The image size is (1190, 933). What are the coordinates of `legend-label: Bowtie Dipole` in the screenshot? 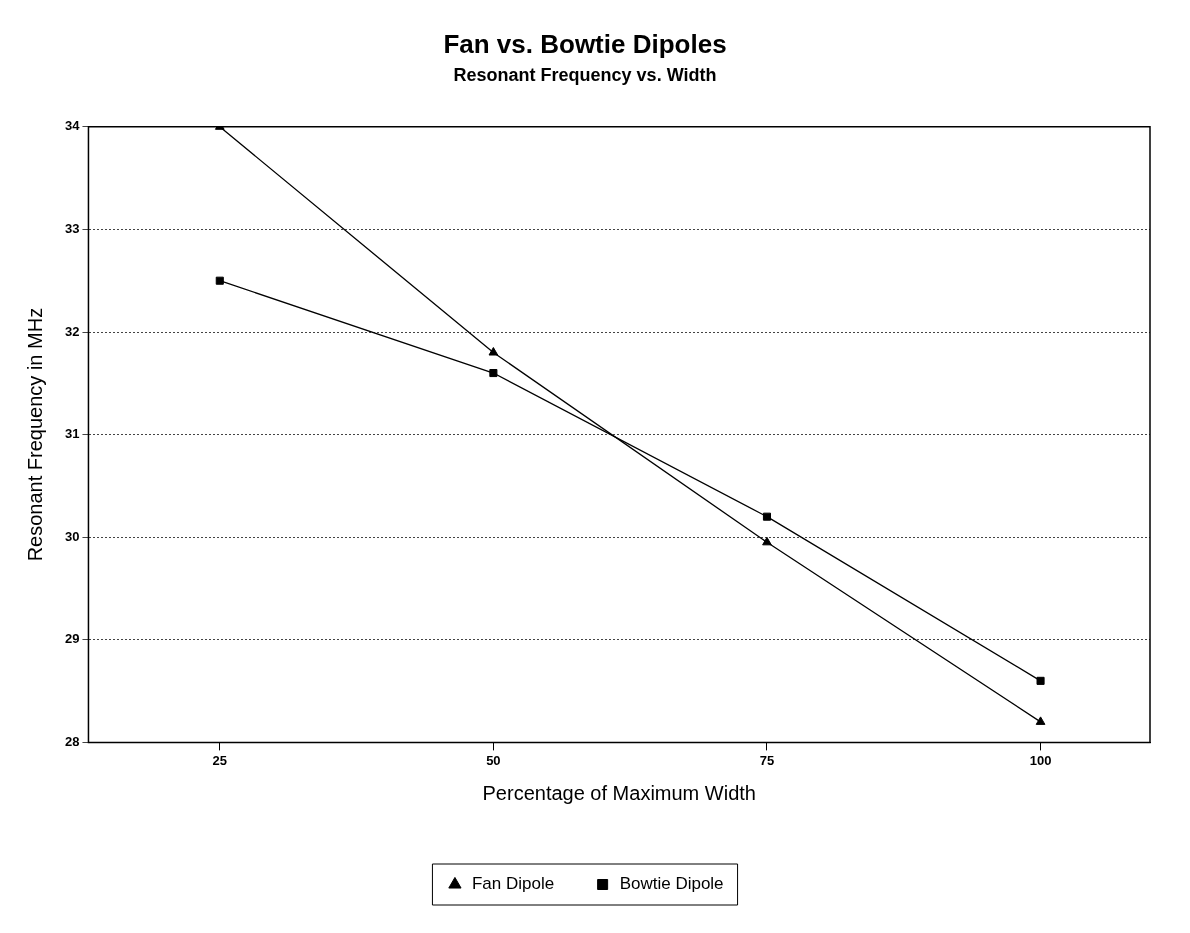 It's located at (671, 884).